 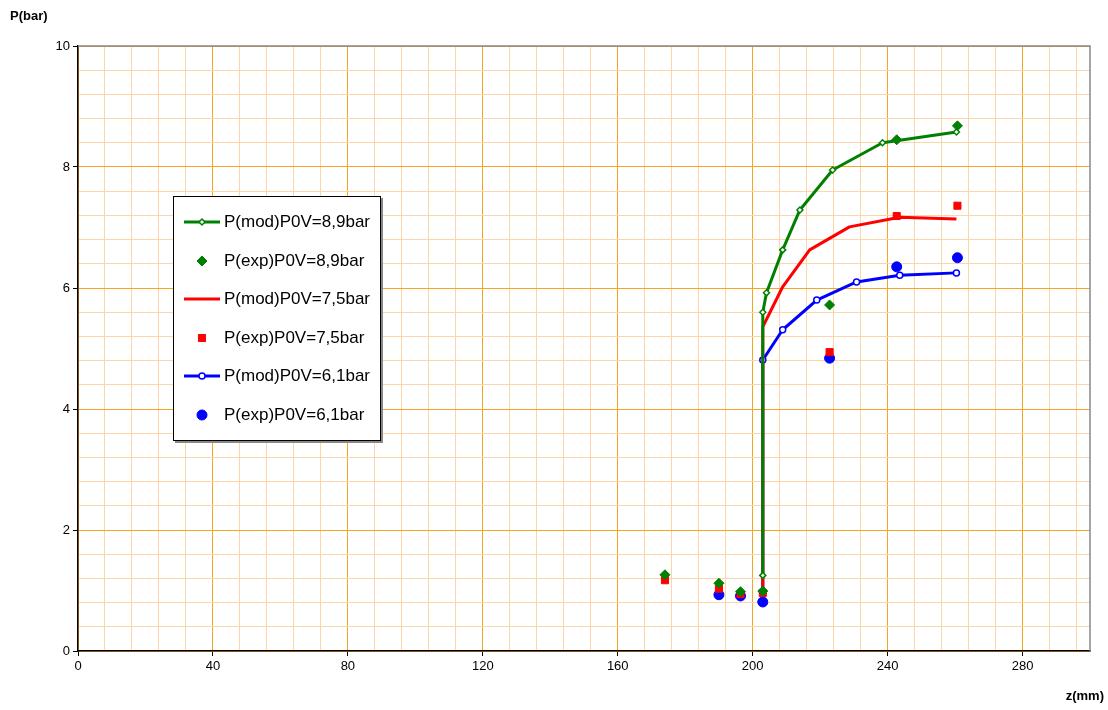 What do you see at coordinates (294, 414) in the screenshot?
I see `legend-label: P(exp)P0V=6,1bar` at bounding box center [294, 414].